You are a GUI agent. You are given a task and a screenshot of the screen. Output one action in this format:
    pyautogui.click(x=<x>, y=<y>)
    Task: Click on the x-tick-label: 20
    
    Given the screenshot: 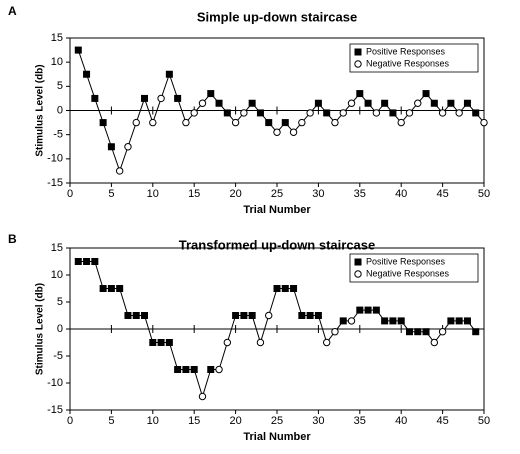 What is the action you would take?
    pyautogui.click(x=235, y=194)
    